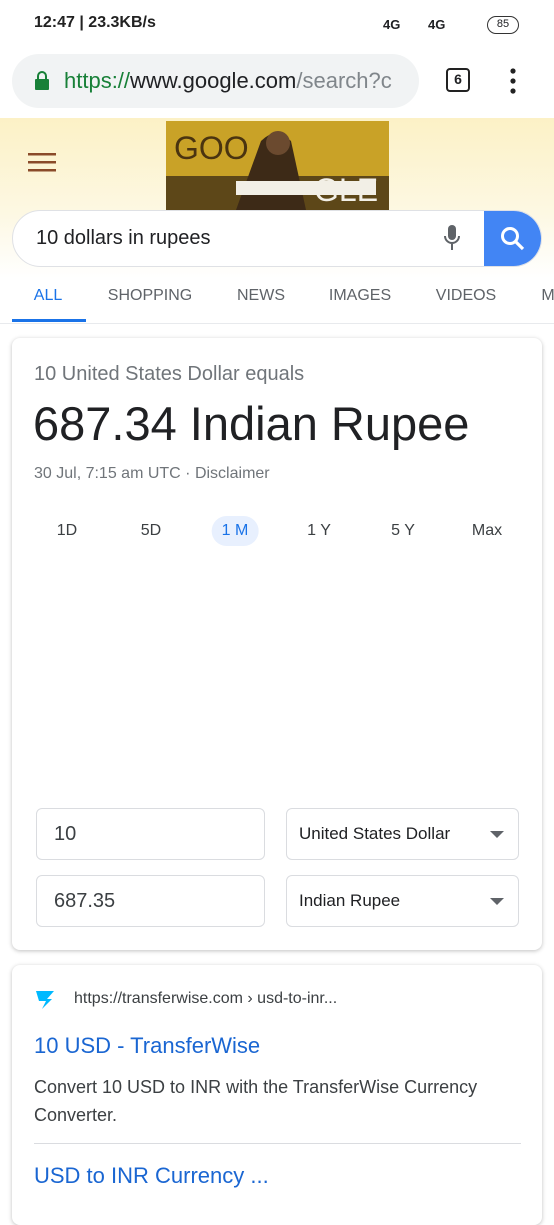  What do you see at coordinates (85, 901) in the screenshot?
I see `amount-text: 687.35` at bounding box center [85, 901].